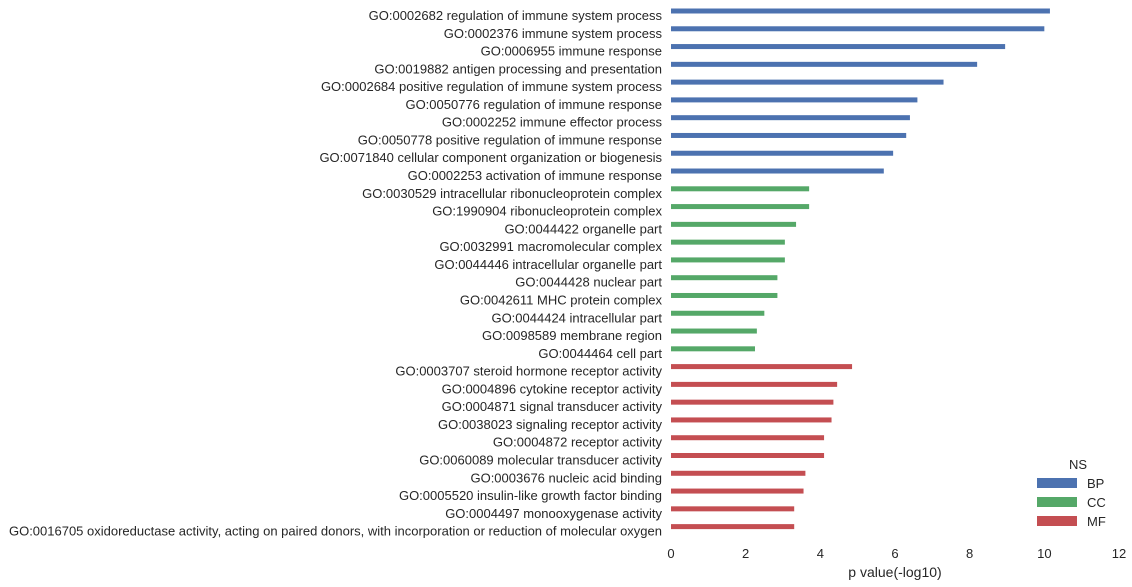 The image size is (1132, 587). What do you see at coordinates (894, 572) in the screenshot?
I see `x-axis-title: p value(-log10)` at bounding box center [894, 572].